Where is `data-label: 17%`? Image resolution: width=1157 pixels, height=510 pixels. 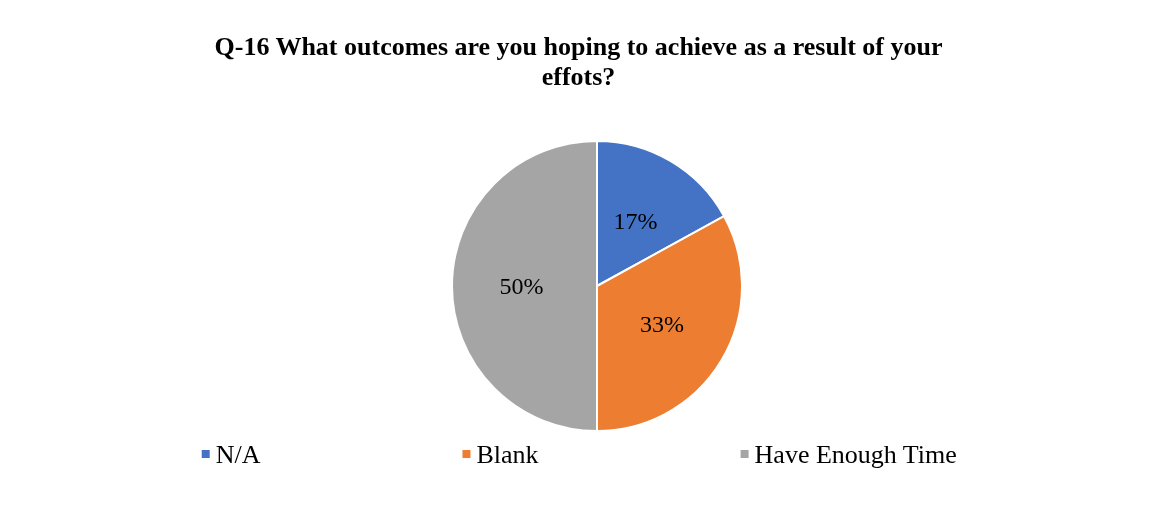 data-label: 17% is located at coordinates (635, 221).